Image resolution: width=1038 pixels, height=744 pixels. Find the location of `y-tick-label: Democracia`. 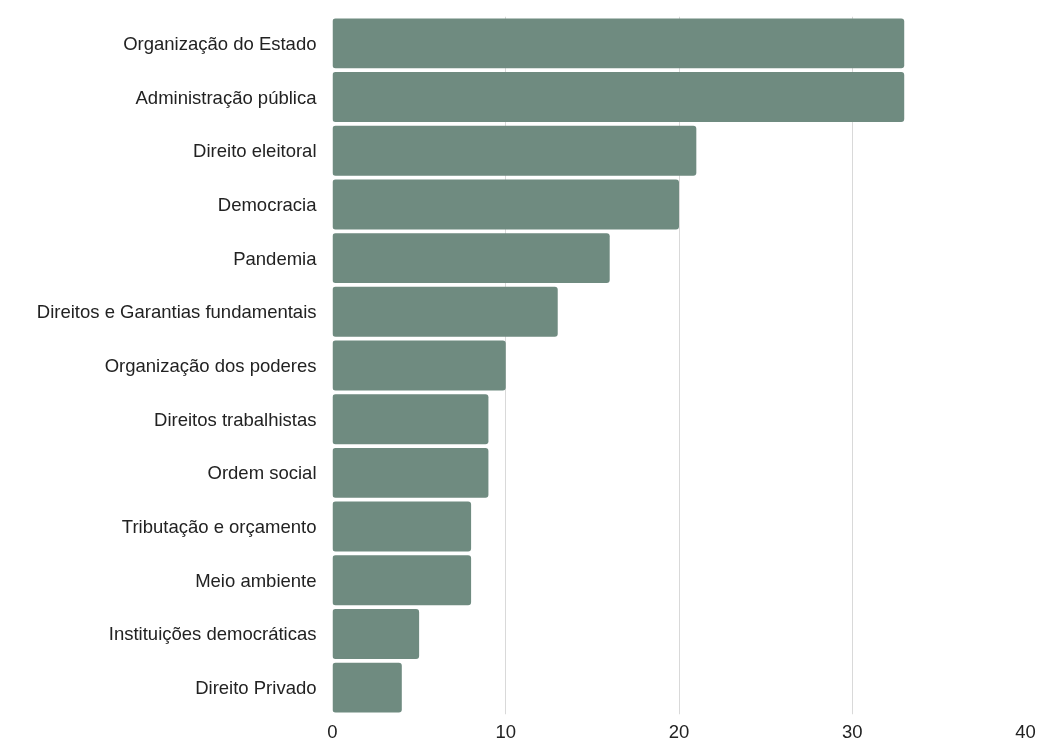

y-tick-label: Democracia is located at coordinates (267, 204).